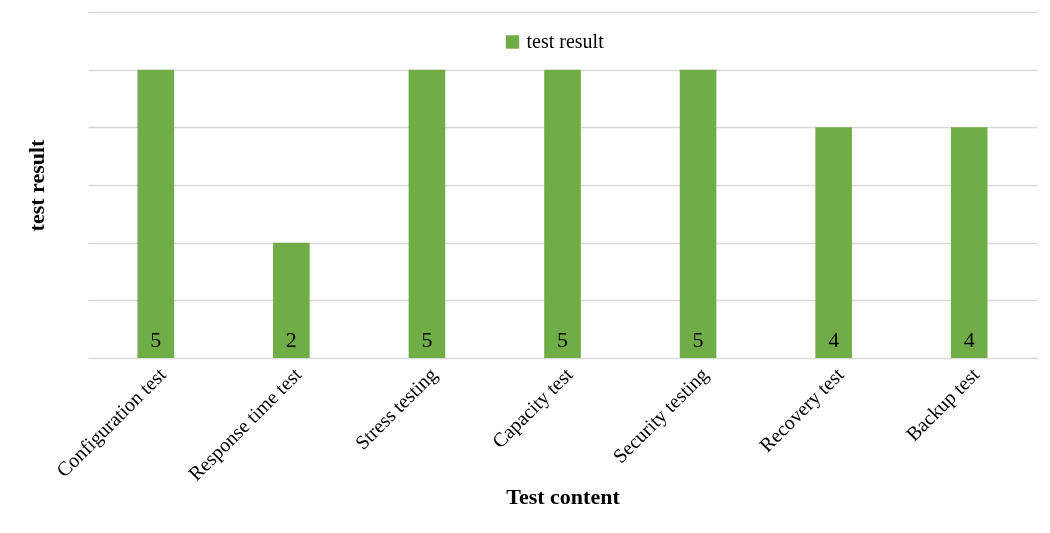 The width and height of the screenshot is (1050, 533). I want to click on legend-label: test result, so click(565, 41).